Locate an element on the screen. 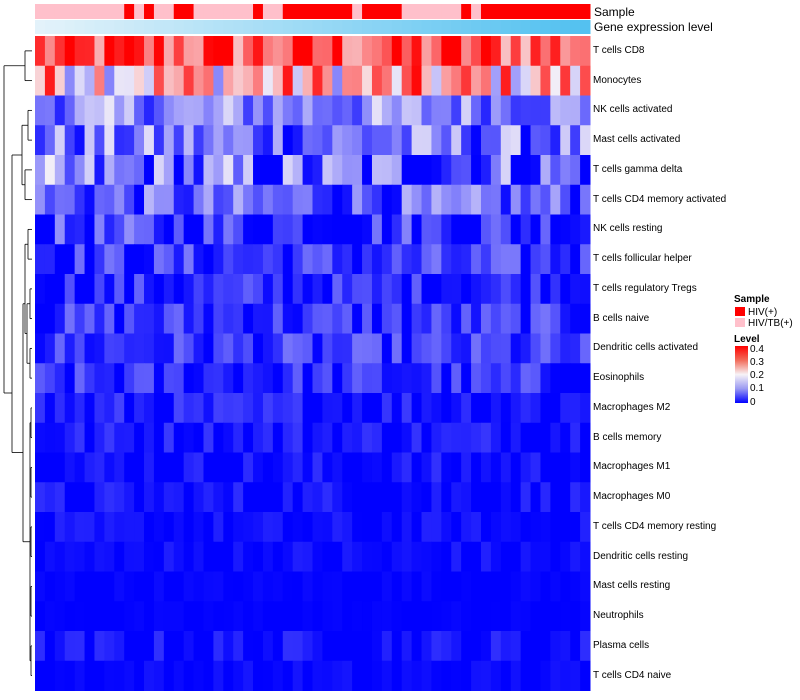 The width and height of the screenshot is (800, 700). row-label: Eosinophils is located at coordinates (619, 378).